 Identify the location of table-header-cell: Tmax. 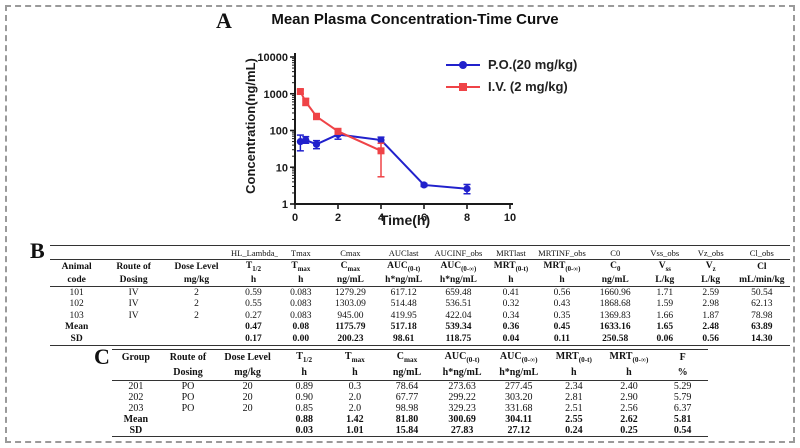
(301, 266).